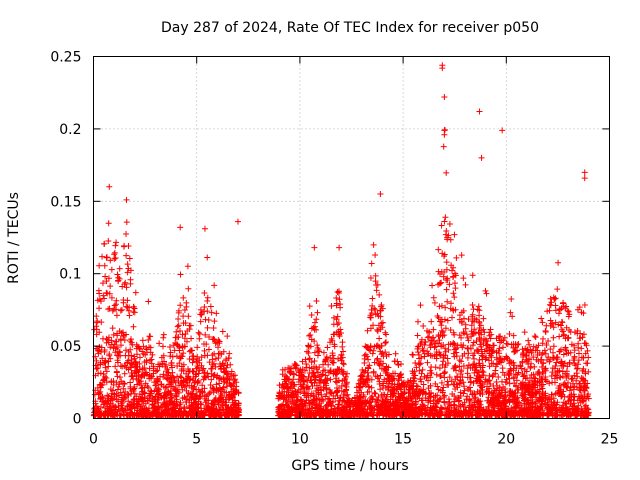  What do you see at coordinates (77, 420) in the screenshot?
I see `y-tick-label: 0` at bounding box center [77, 420].